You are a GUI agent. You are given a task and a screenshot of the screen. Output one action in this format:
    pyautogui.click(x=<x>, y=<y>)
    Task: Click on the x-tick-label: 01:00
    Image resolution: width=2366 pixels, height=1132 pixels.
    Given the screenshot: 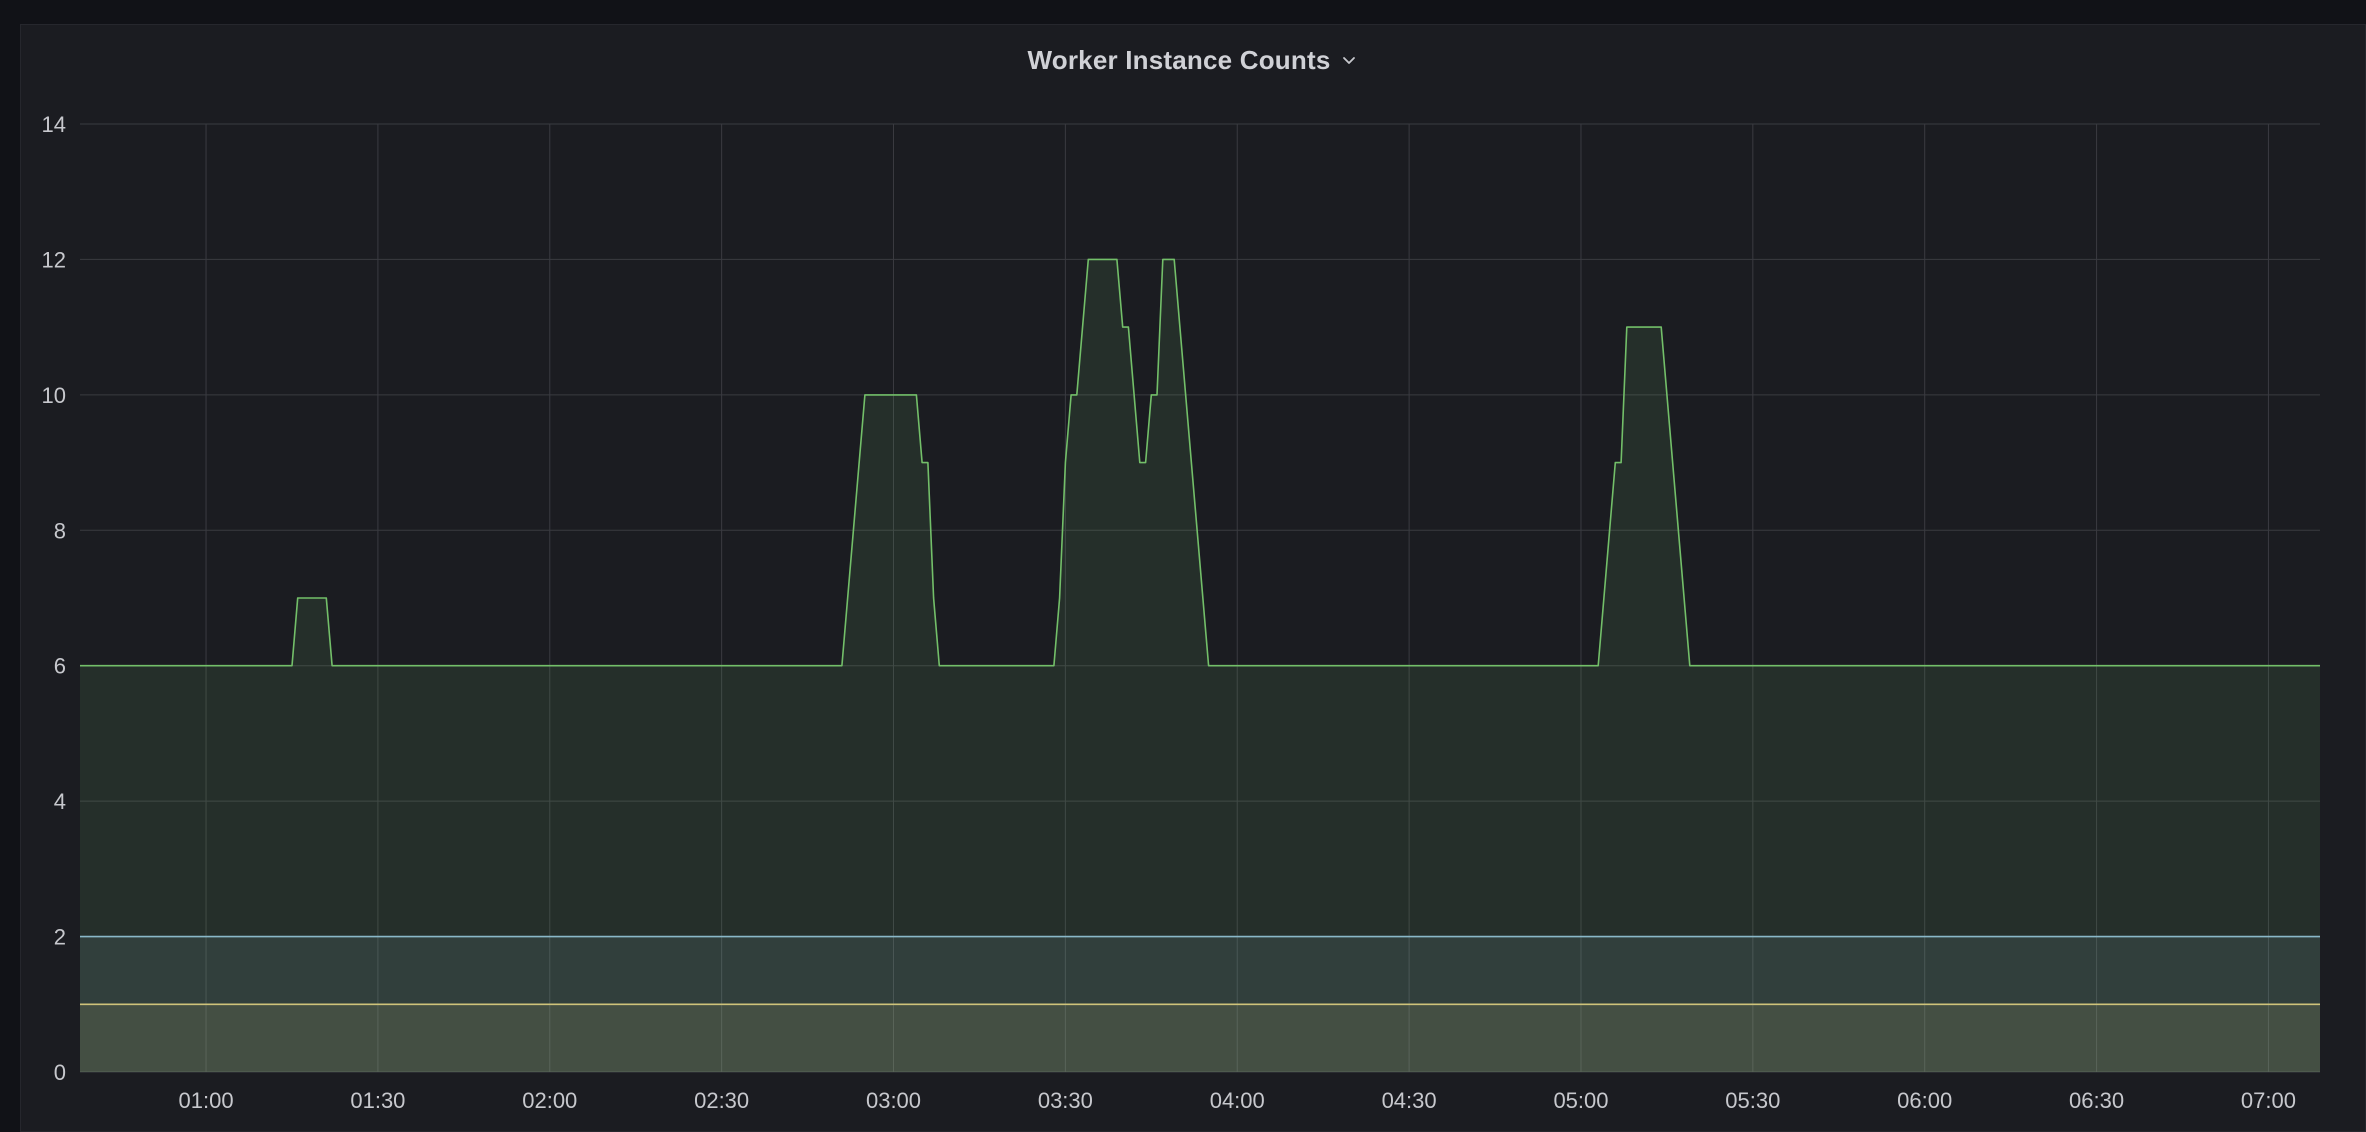 What is the action you would take?
    pyautogui.click(x=206, y=1100)
    